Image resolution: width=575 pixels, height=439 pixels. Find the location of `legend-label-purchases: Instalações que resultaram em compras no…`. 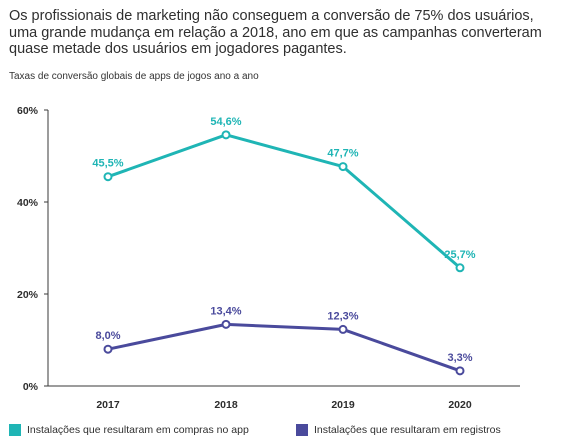

legend-label-purchases: Instalações que resultaram em compras no… is located at coordinates (138, 430).